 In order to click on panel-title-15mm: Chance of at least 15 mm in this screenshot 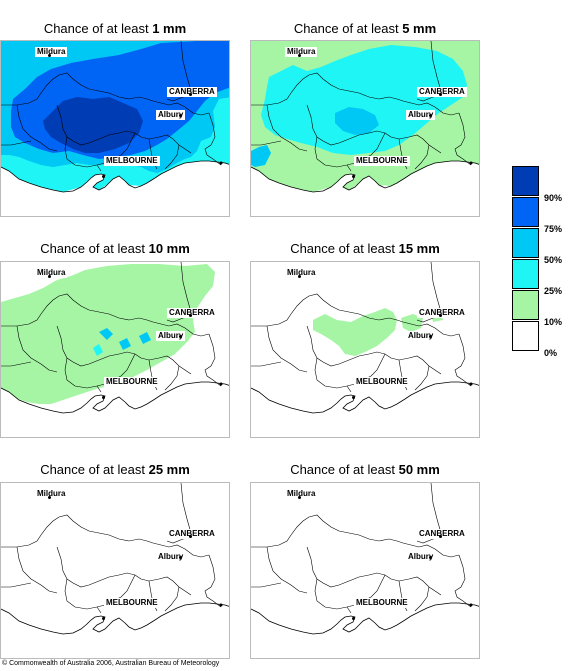, I will do `click(365, 248)`.